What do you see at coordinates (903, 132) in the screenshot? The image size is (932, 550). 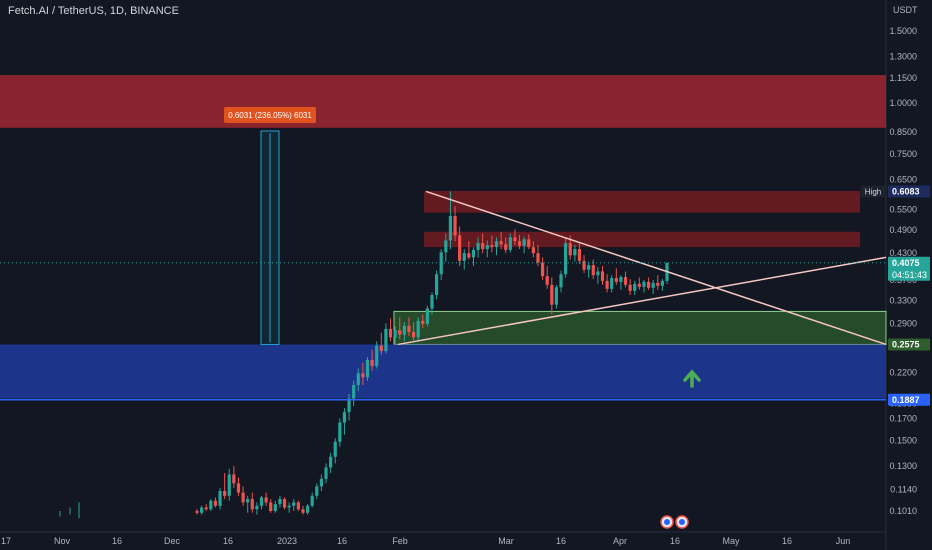 I see `price-tick-label: 0.8500` at bounding box center [903, 132].